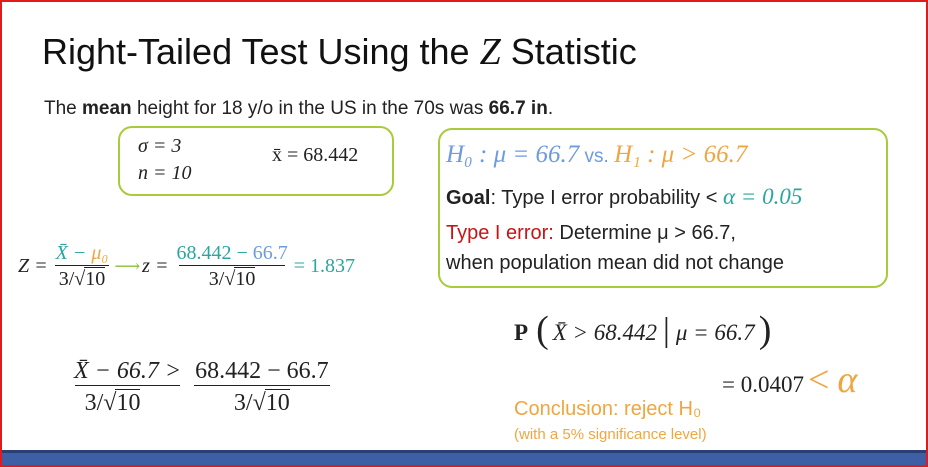 This screenshot has height=467, width=928. What do you see at coordinates (643, 330) in the screenshot?
I see `probability-expression: P ( X̄ > 68.442 | μ = 66.7 )` at bounding box center [643, 330].